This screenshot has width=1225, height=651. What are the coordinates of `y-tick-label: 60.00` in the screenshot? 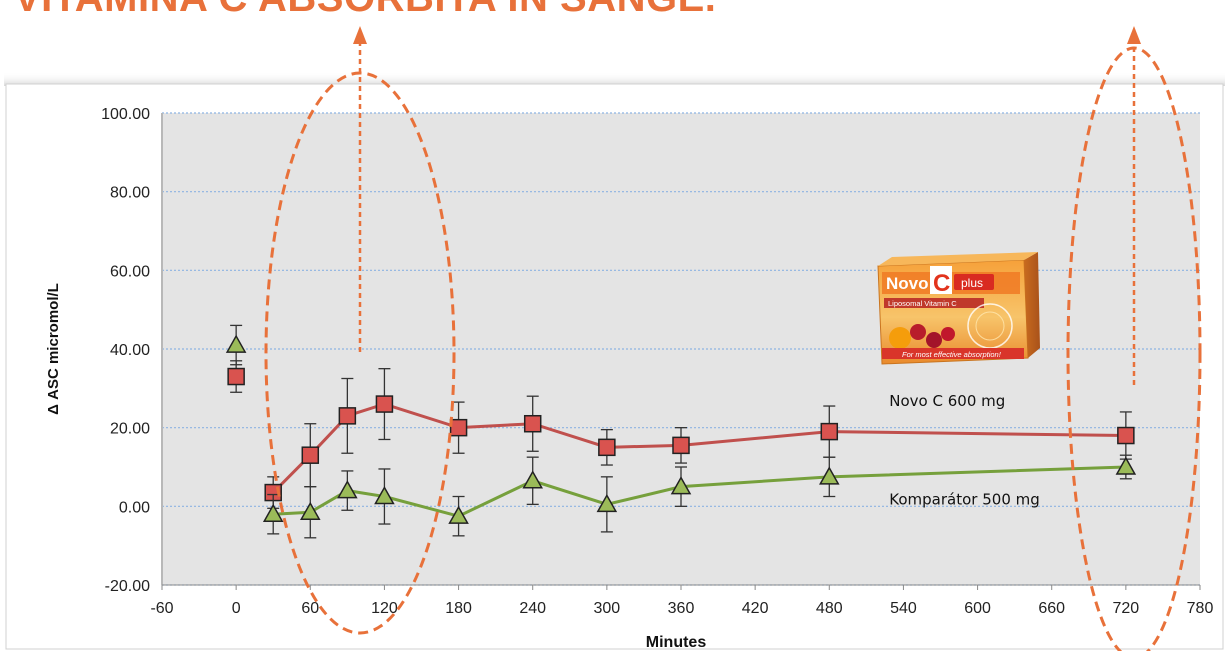 It's located at (130, 271).